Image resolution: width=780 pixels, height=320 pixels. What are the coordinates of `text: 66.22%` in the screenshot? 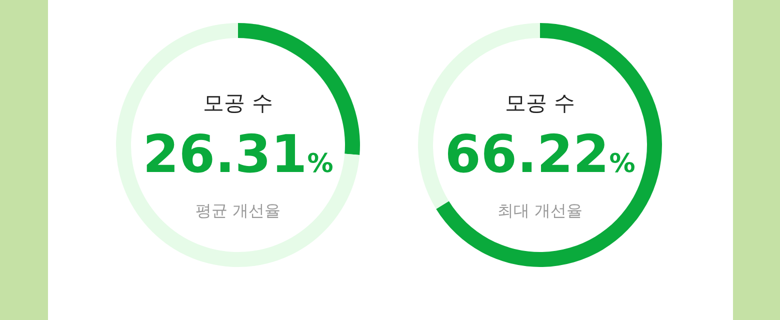 It's located at (540, 155).